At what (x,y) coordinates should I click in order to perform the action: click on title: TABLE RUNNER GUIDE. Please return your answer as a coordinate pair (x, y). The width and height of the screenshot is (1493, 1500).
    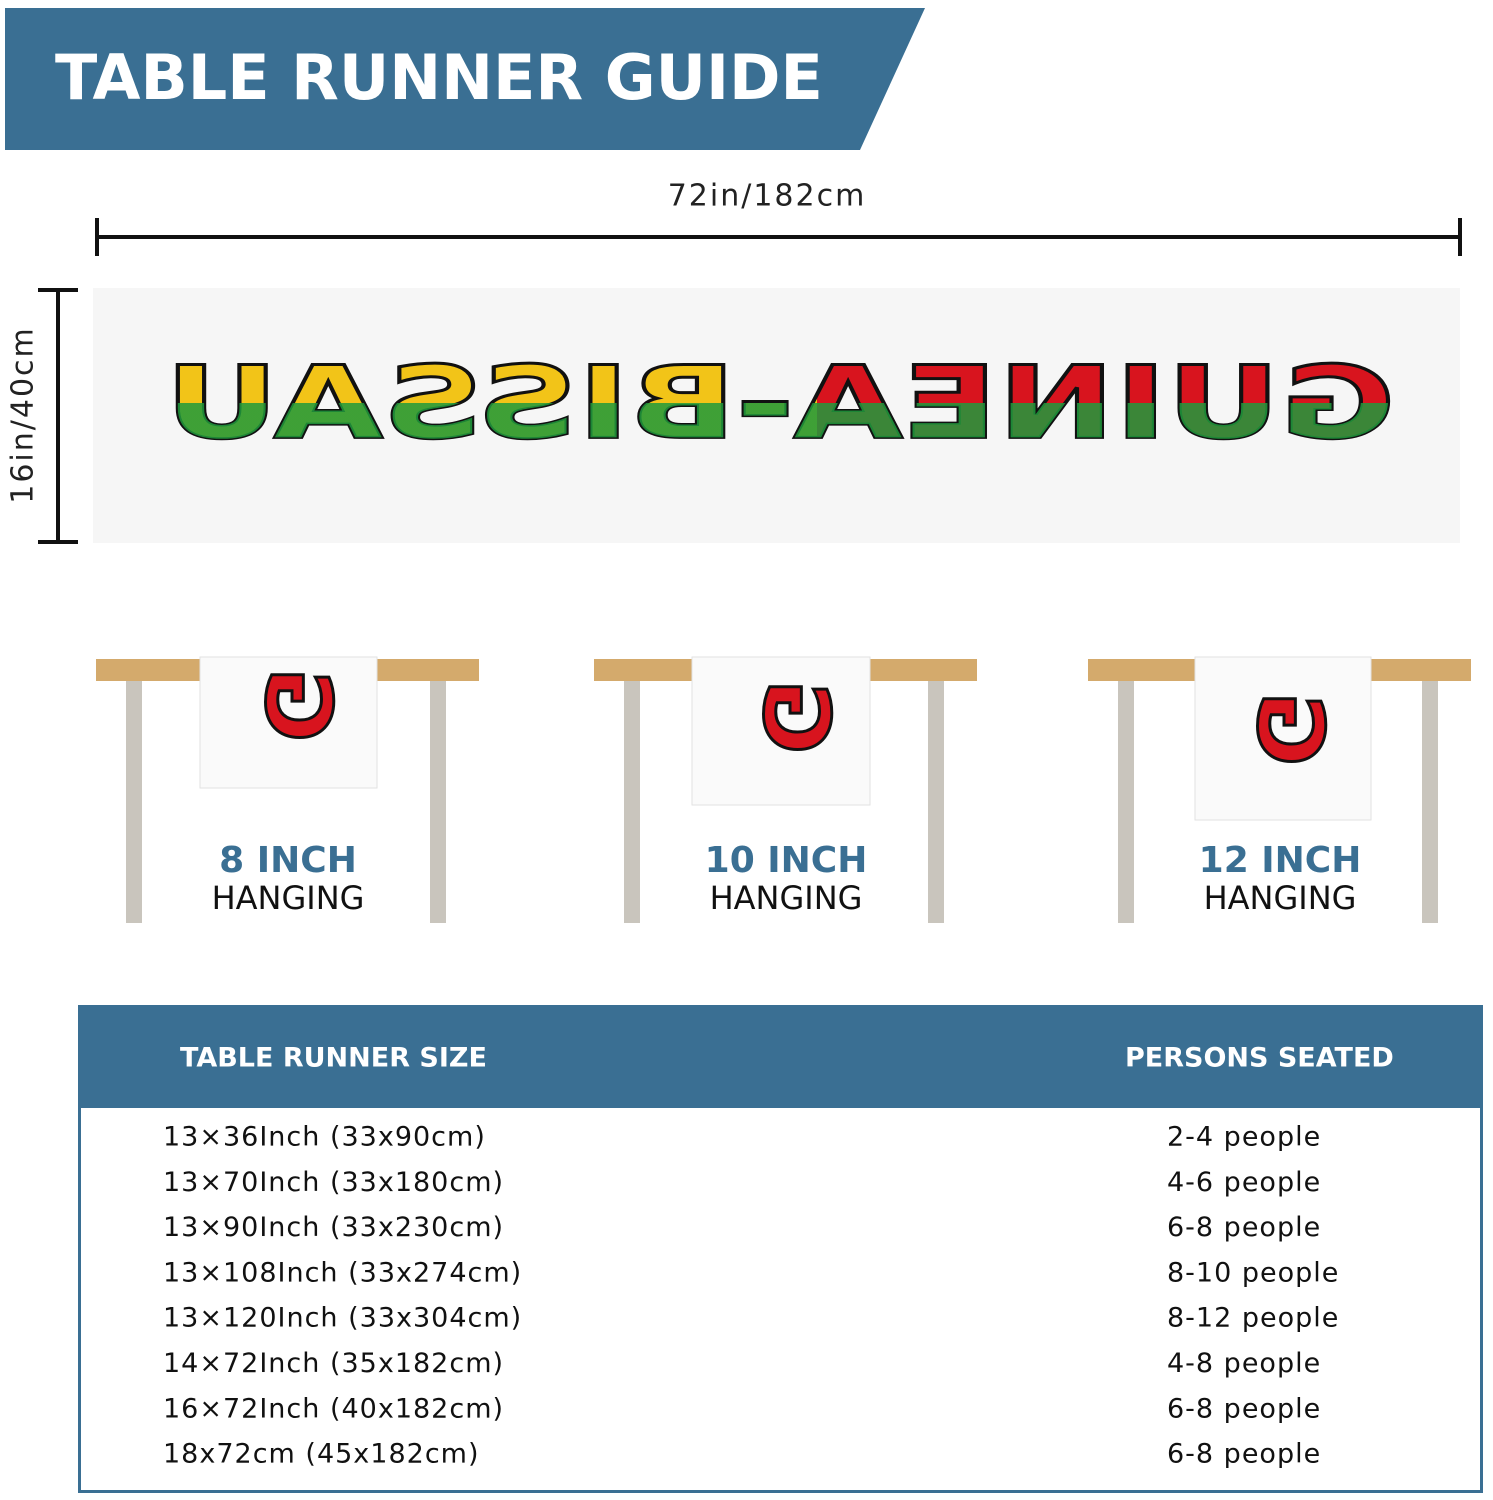
    Looking at the image, I should click on (439, 77).